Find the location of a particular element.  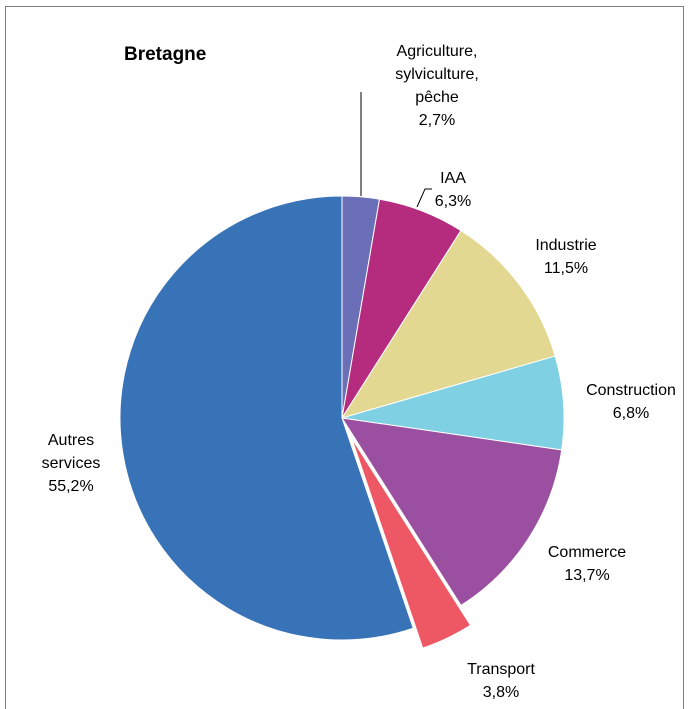

chart-title: Bretagne is located at coordinates (165, 54).